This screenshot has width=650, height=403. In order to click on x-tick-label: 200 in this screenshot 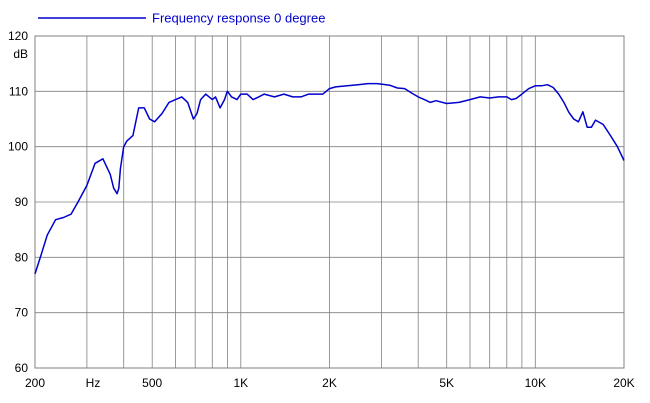, I will do `click(35, 383)`.